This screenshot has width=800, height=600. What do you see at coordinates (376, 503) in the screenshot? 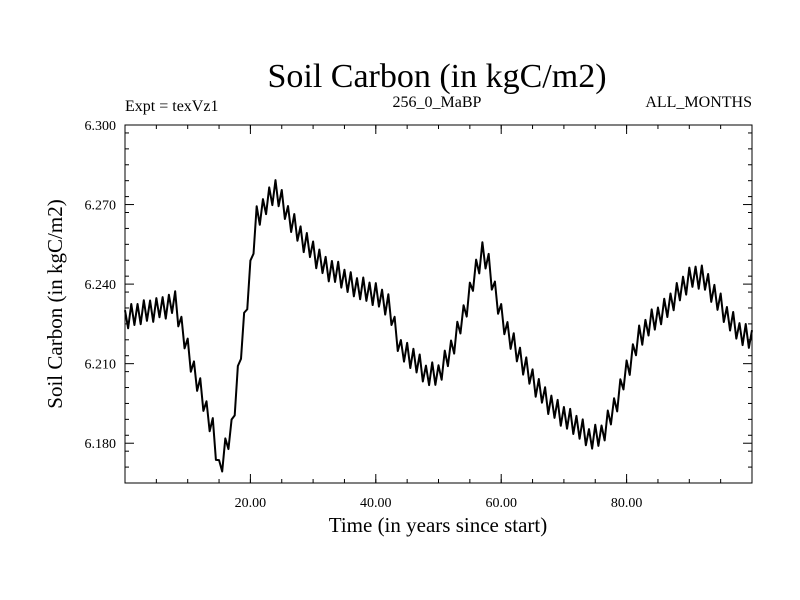
I see `x-tick-label: 40.00` at bounding box center [376, 503].